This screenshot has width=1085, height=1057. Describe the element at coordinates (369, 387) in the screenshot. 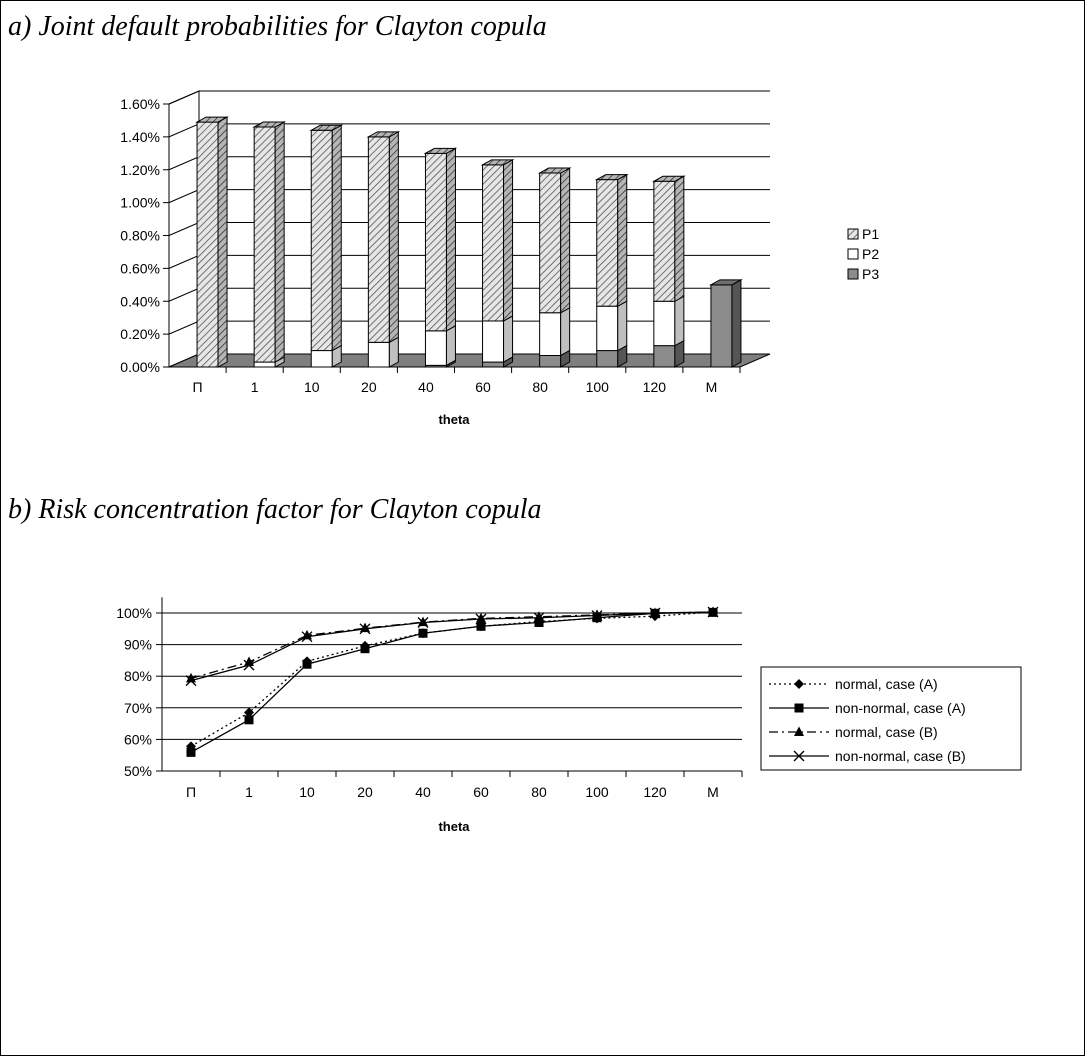

I see `x-tick-label: 20` at that location.